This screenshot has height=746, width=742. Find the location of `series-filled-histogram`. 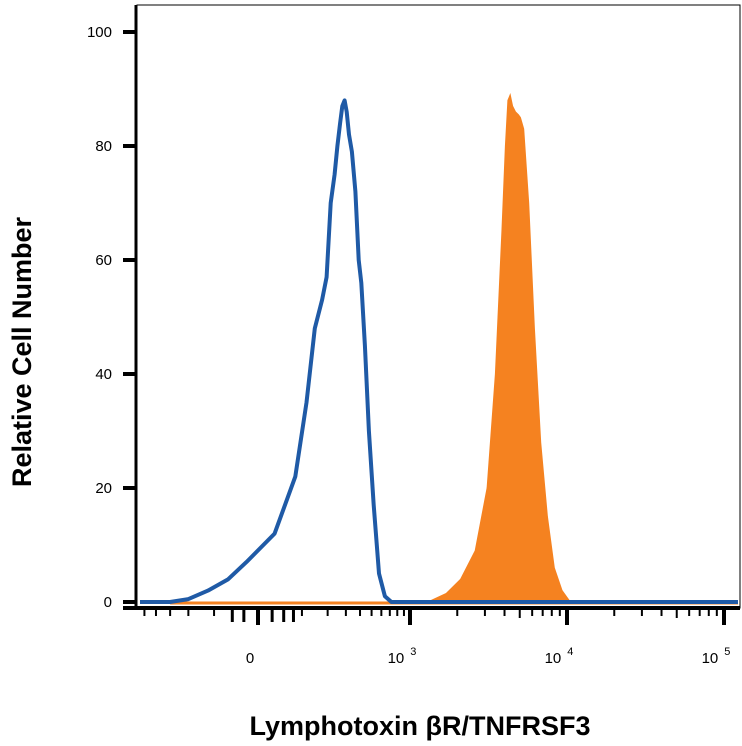

series-filled-histogram is located at coordinates (499, 347).